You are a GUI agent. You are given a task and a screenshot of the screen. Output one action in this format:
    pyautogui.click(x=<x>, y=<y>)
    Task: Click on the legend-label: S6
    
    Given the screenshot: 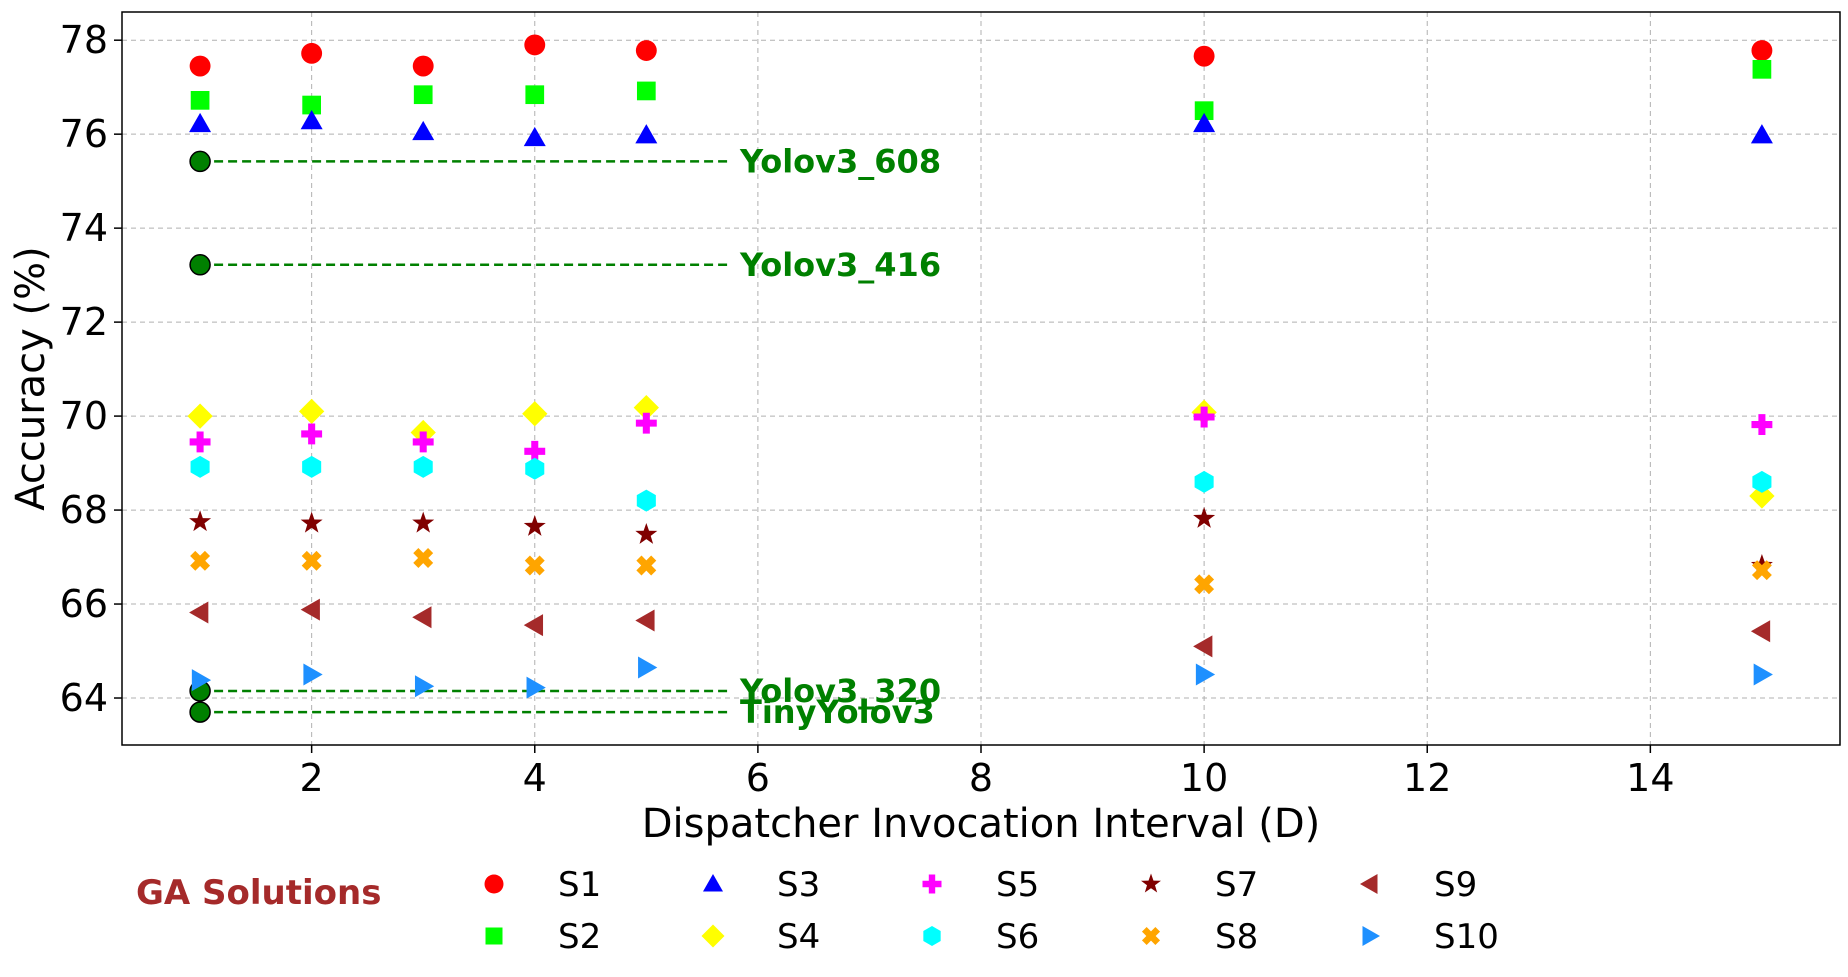 What is the action you would take?
    pyautogui.click(x=1017, y=937)
    